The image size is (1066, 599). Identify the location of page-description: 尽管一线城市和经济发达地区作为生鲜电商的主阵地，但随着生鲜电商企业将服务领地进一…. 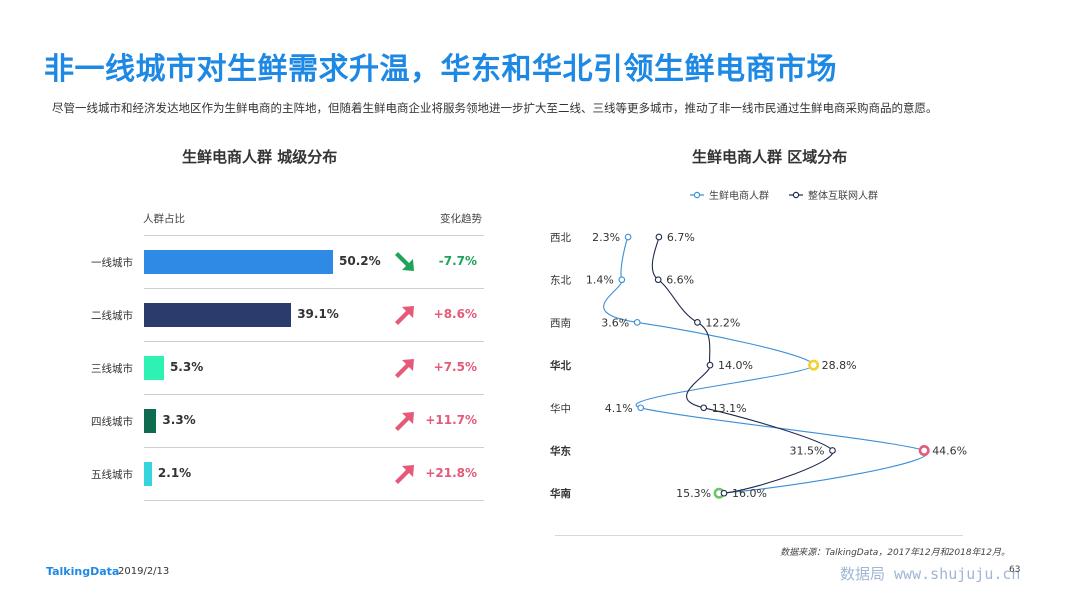
(495, 108).